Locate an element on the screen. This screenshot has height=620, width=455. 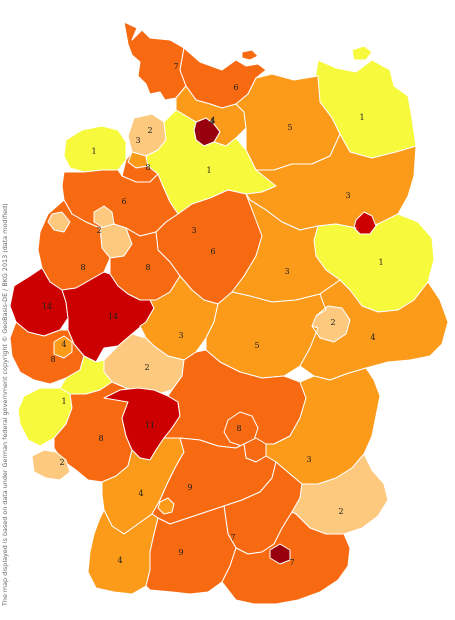
hesse-north-region-label: 3 is located at coordinates (180, 335).